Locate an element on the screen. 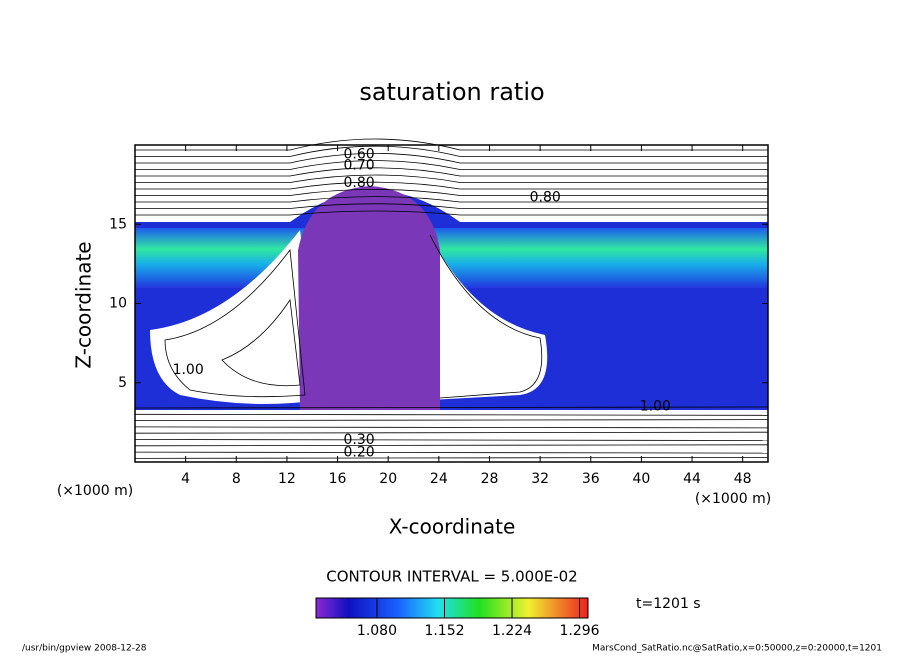 The width and height of the screenshot is (904, 658). x-tick-label: 12 is located at coordinates (287, 479).